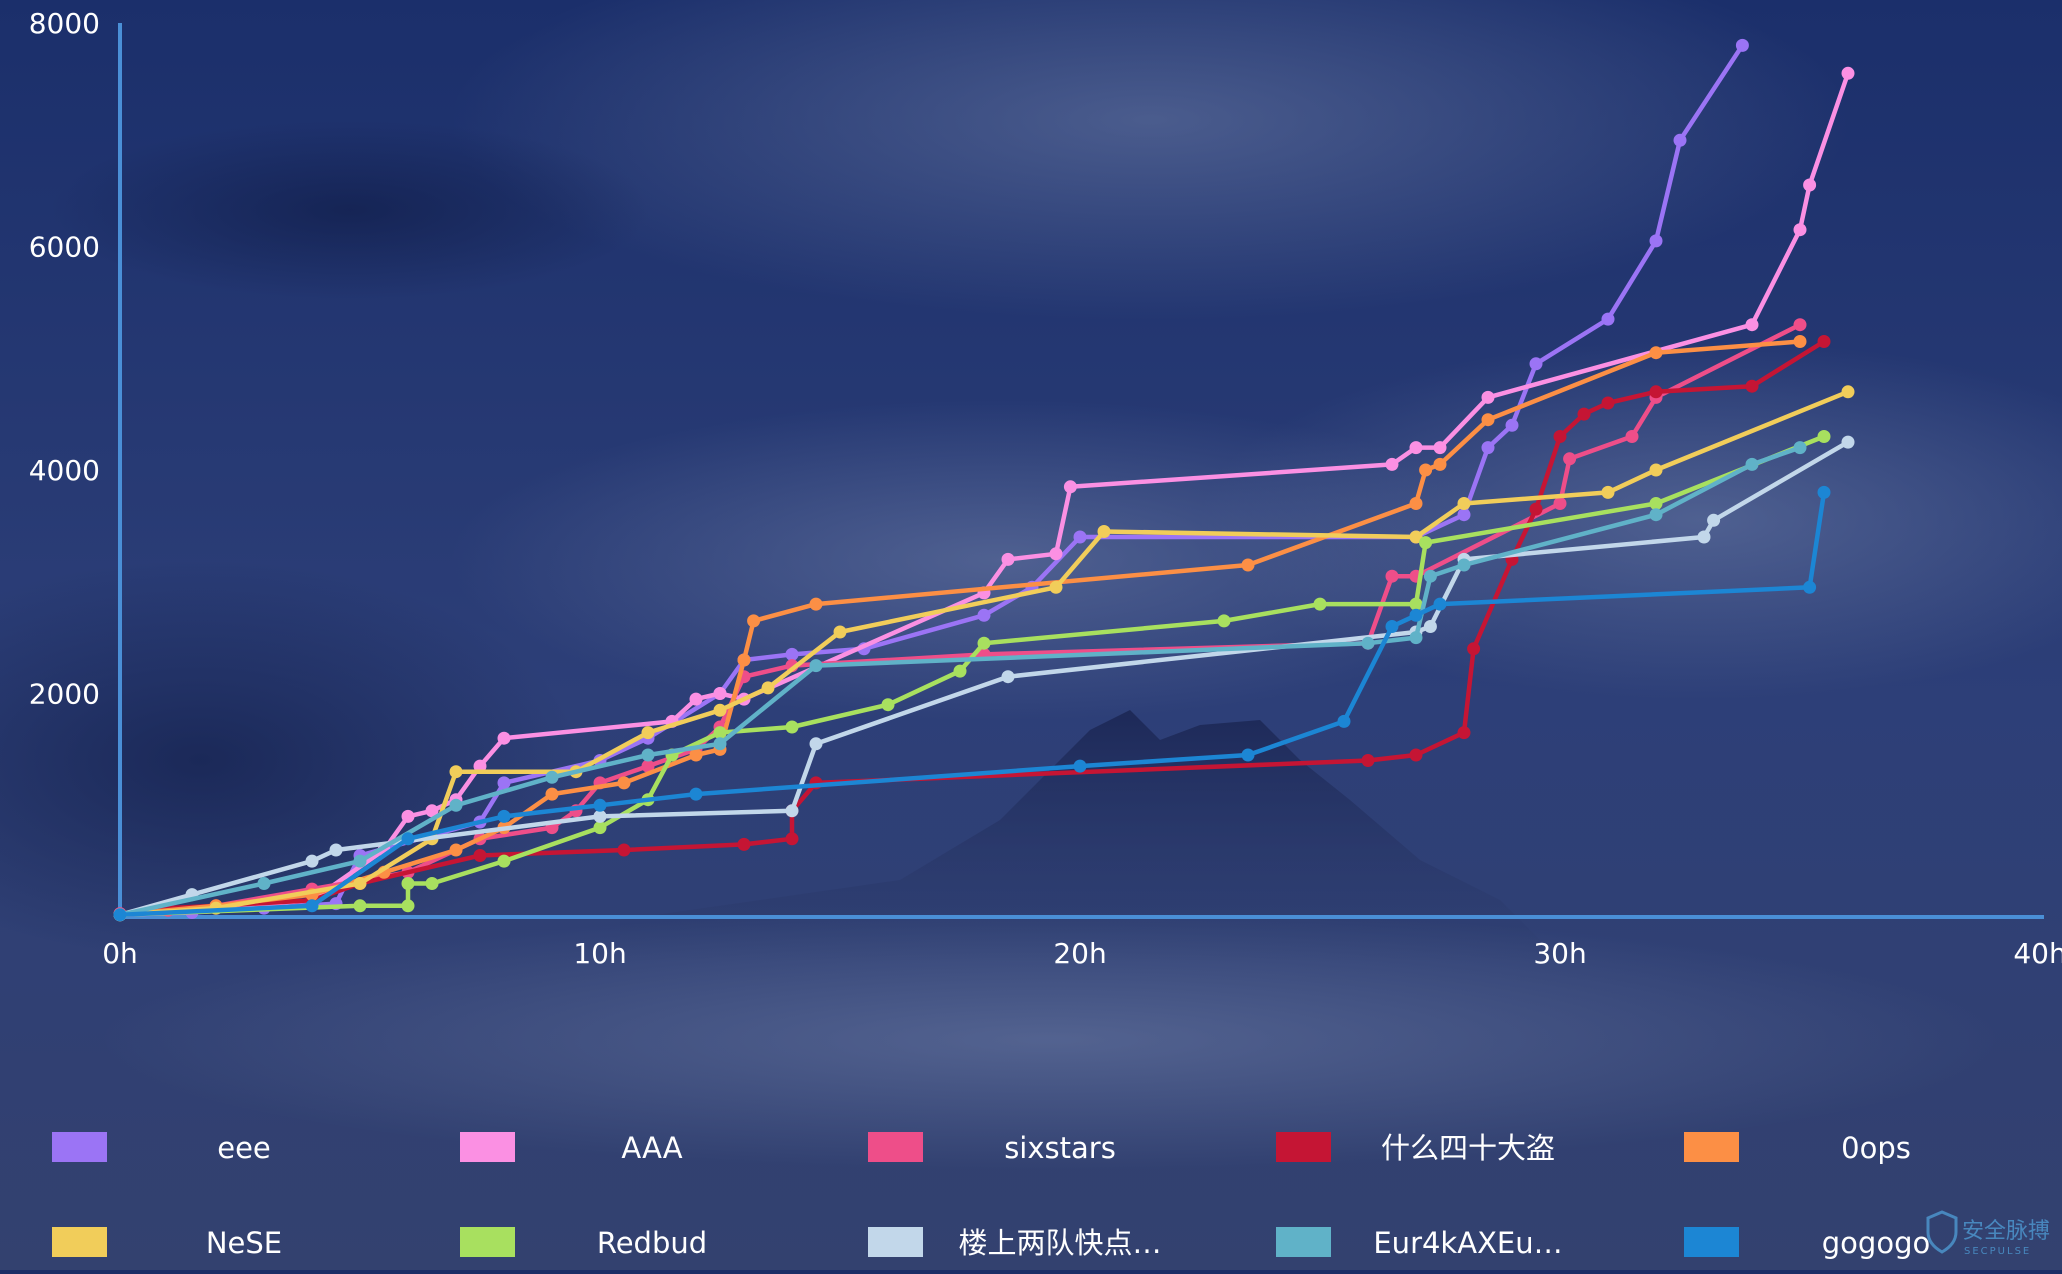 The image size is (2062, 1274). I want to click on legend-item: eee, so click(161, 1148).